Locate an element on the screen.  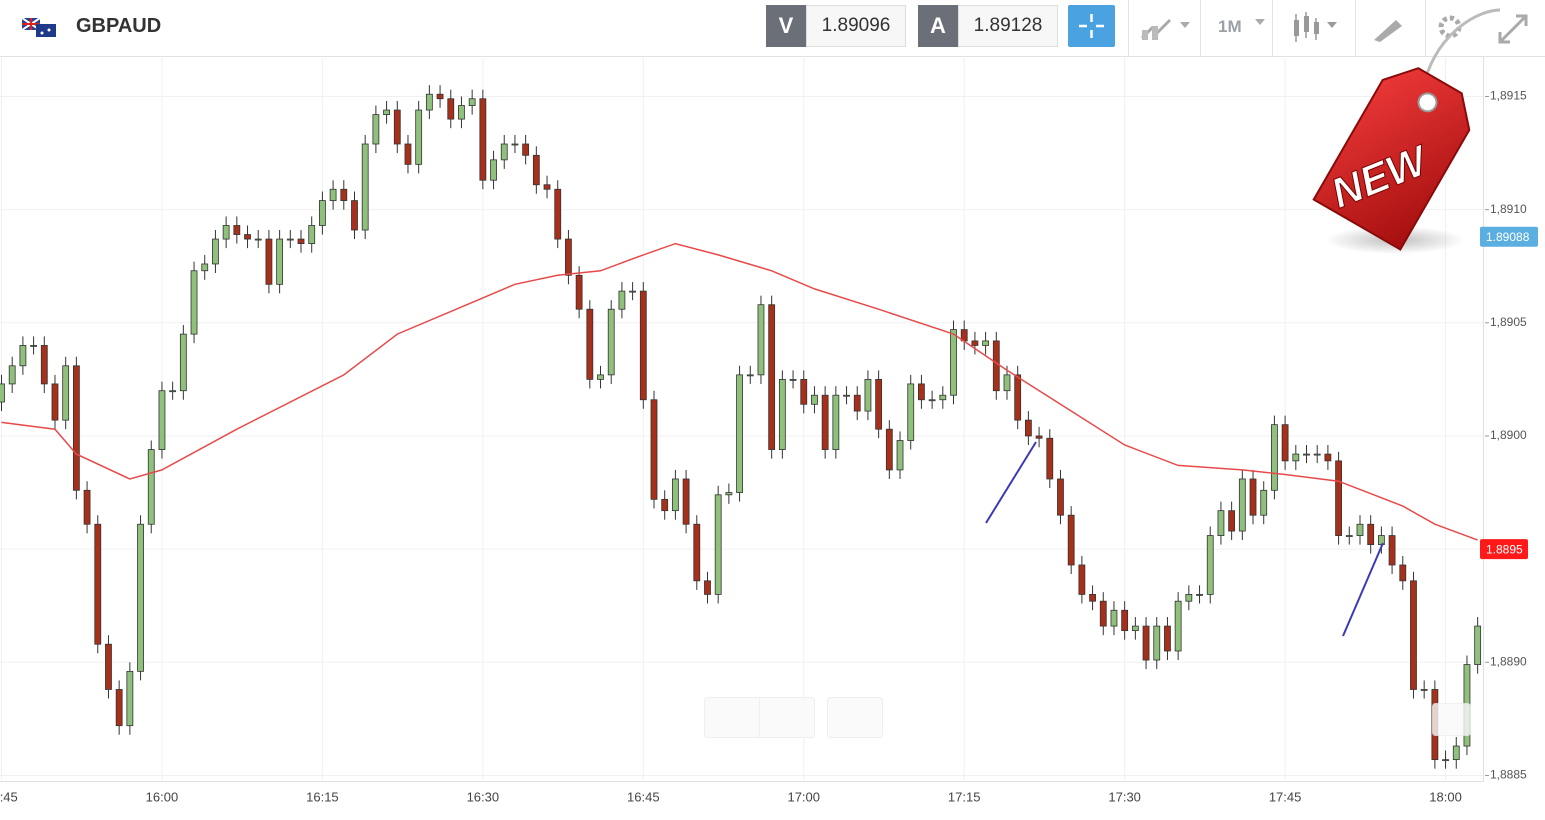
price-marker is located at coordinates (1509, 236).